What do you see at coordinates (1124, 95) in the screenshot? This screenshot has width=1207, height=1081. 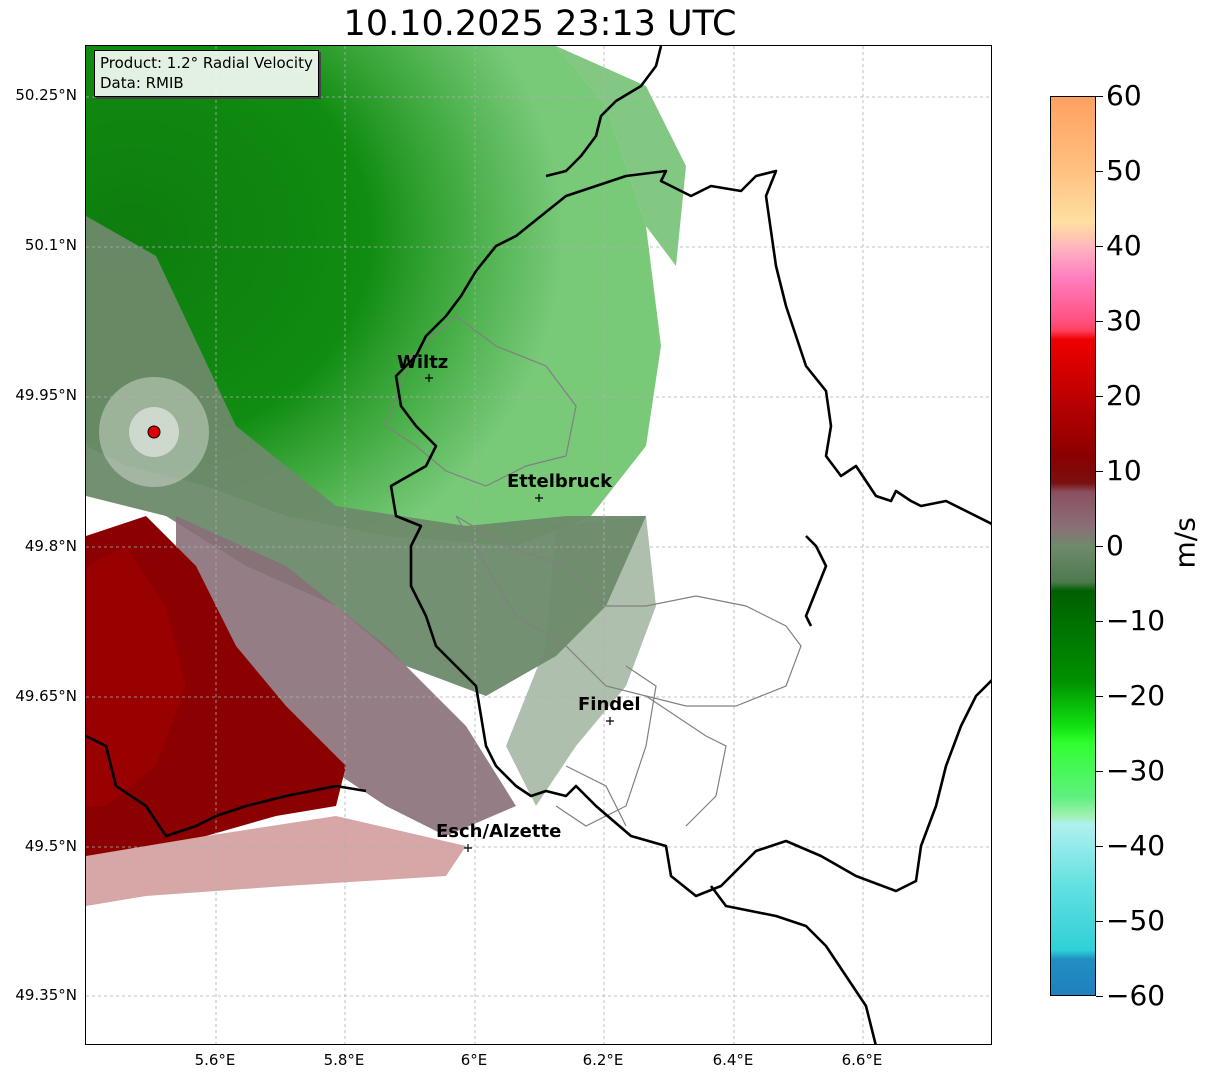 I see `colorbar-tick-label: 60` at bounding box center [1124, 95].